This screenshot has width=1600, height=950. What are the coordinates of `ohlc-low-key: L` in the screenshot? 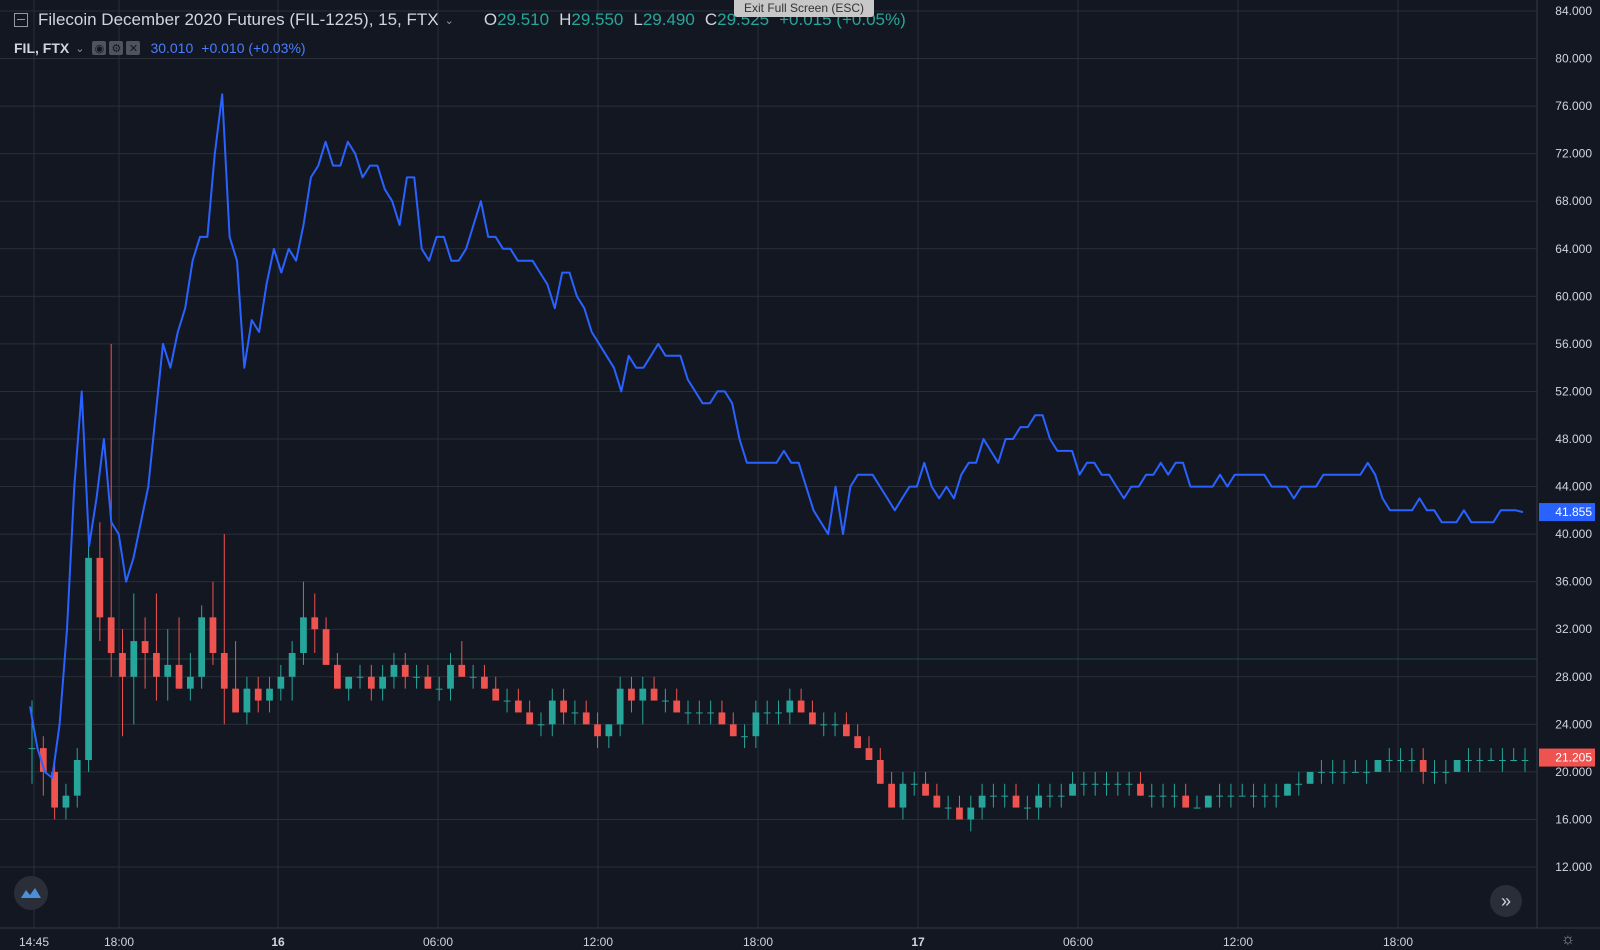 It's located at (638, 19).